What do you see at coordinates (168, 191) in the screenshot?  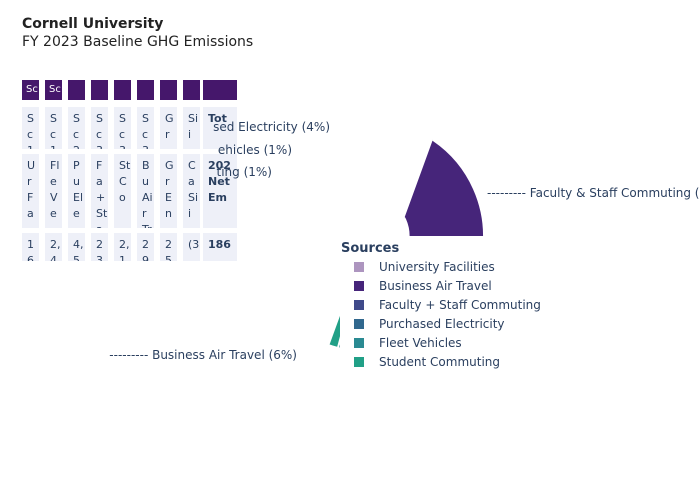 I see `table-cell: Gr En` at bounding box center [168, 191].